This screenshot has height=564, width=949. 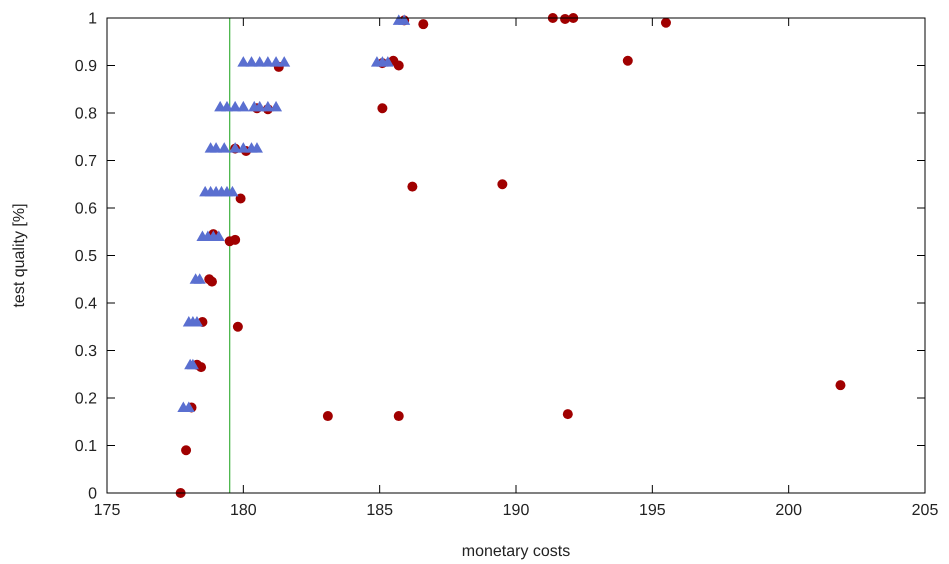 What do you see at coordinates (86, 161) in the screenshot?
I see `y-tick-label: 0.7` at bounding box center [86, 161].